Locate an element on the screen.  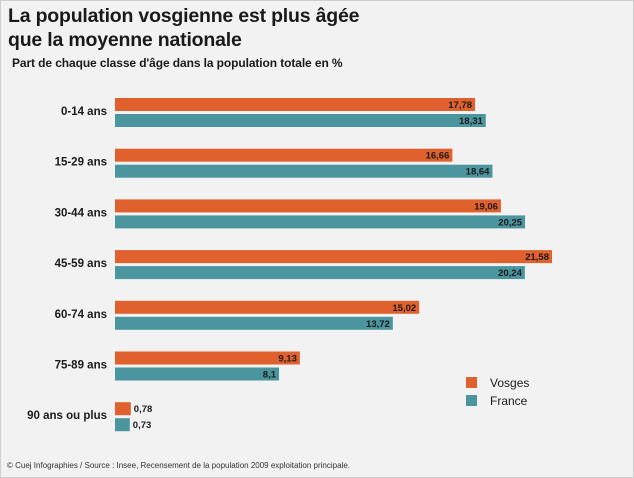
legend-swatch-france is located at coordinates (471, 400).